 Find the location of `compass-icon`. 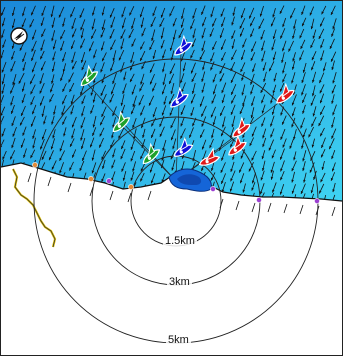

compass-icon is located at coordinates (19, 36).